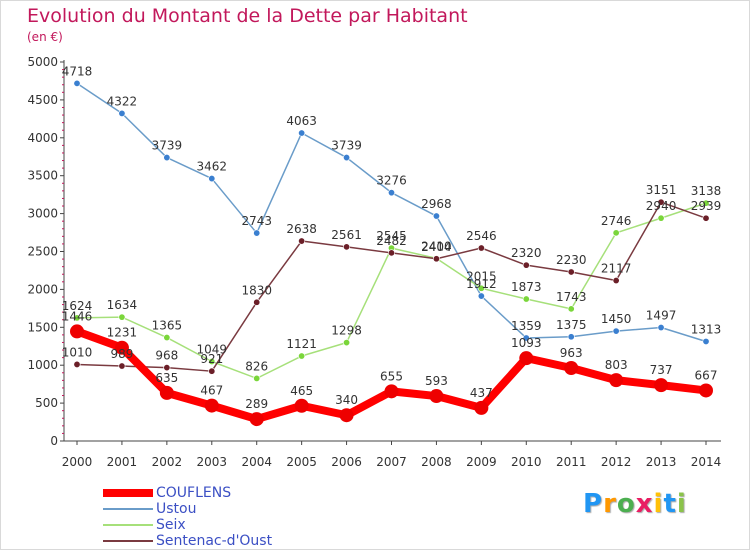 This screenshot has height=550, width=750. What do you see at coordinates (166, 378) in the screenshot?
I see `data-label-couflens: 635` at bounding box center [166, 378].